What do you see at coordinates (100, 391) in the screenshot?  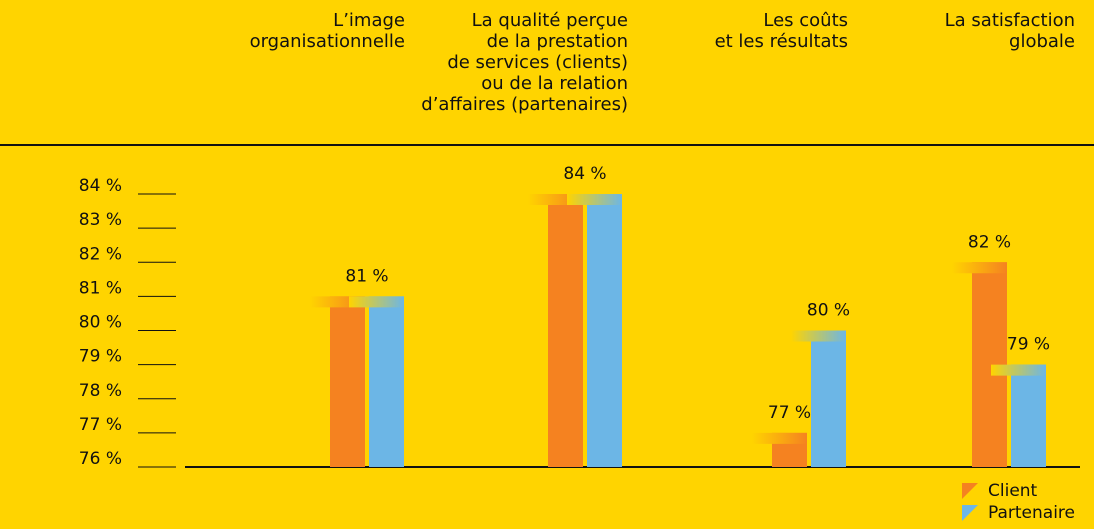 I see `y-tick-label: 78 %` at bounding box center [100, 391].